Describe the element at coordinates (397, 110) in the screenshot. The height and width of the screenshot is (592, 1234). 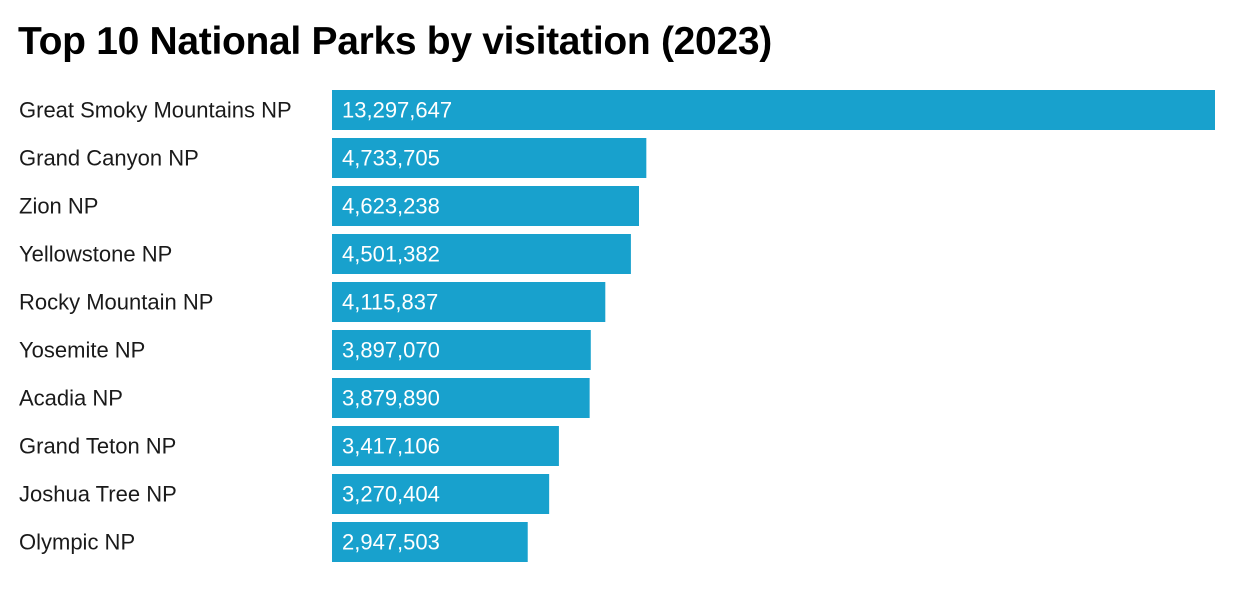
I see `value-label: 13,297,647` at that location.